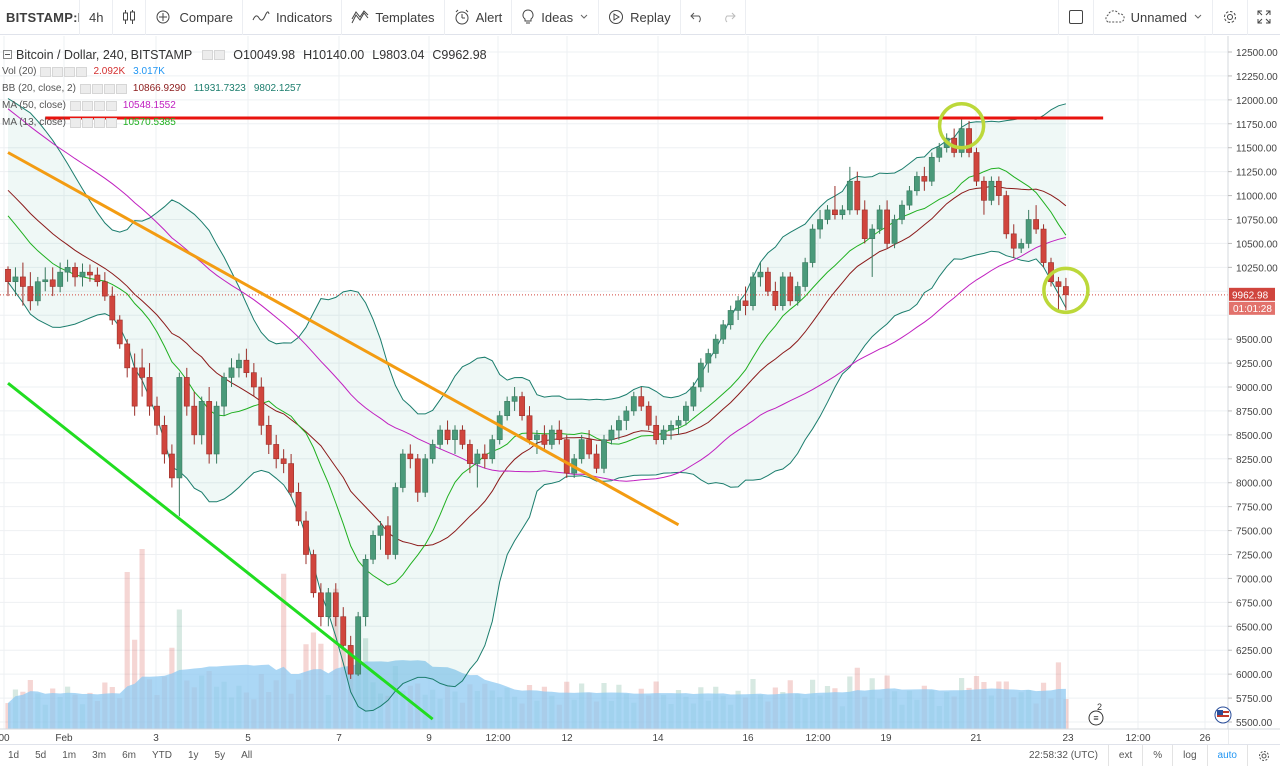 The height and width of the screenshot is (766, 1280). What do you see at coordinates (247, 105) in the screenshot?
I see `indicator-legend-row: MA (50, close) 10548.1552` at bounding box center [247, 105].